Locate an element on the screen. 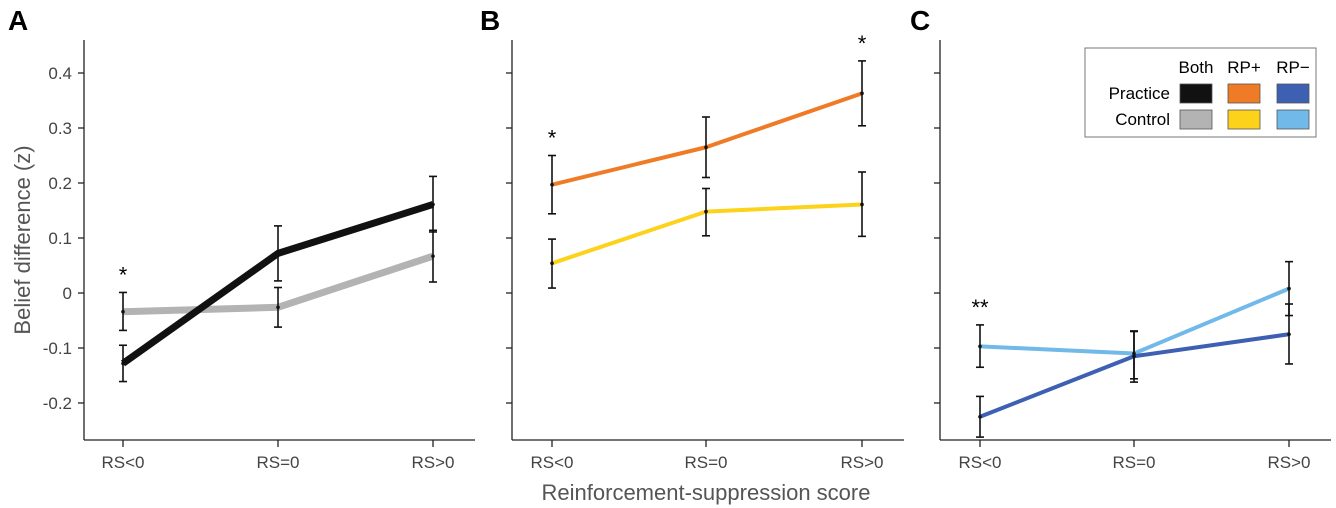 This screenshot has height=508, width=1336. panel-label: C is located at coordinates (920, 20).